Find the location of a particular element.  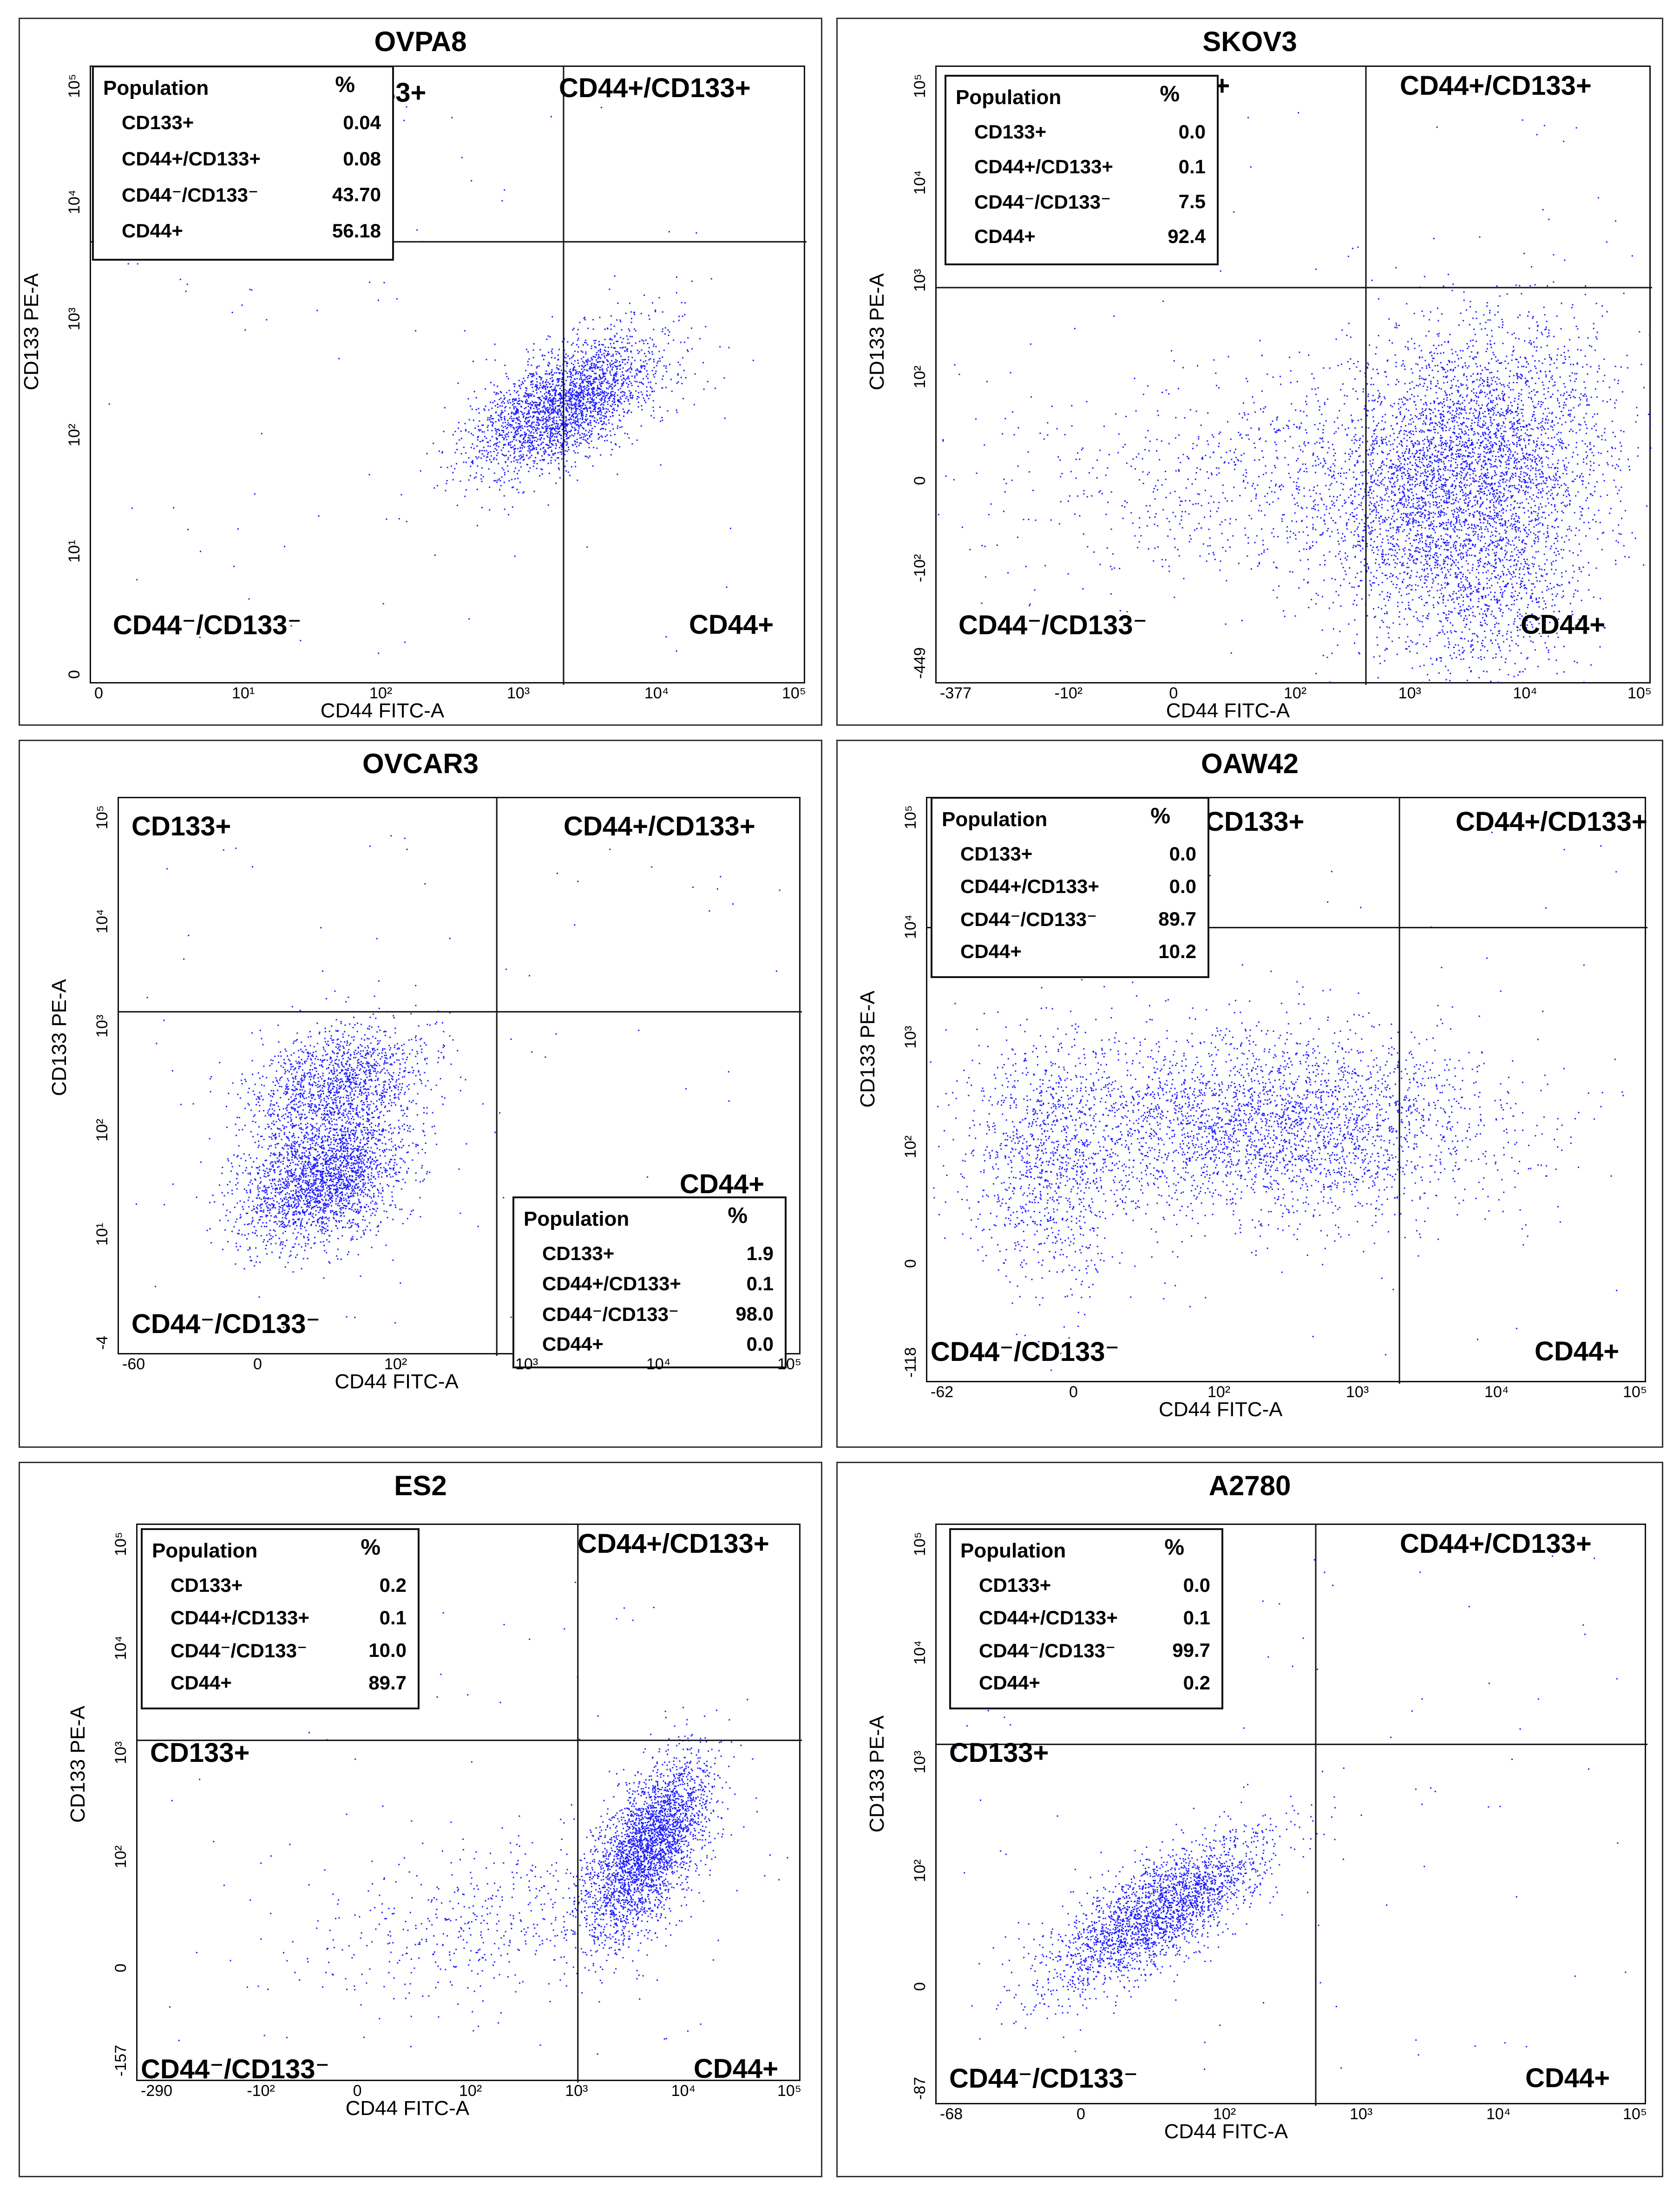

table-row: CD133+ 1.9 is located at coordinates (649, 1256).